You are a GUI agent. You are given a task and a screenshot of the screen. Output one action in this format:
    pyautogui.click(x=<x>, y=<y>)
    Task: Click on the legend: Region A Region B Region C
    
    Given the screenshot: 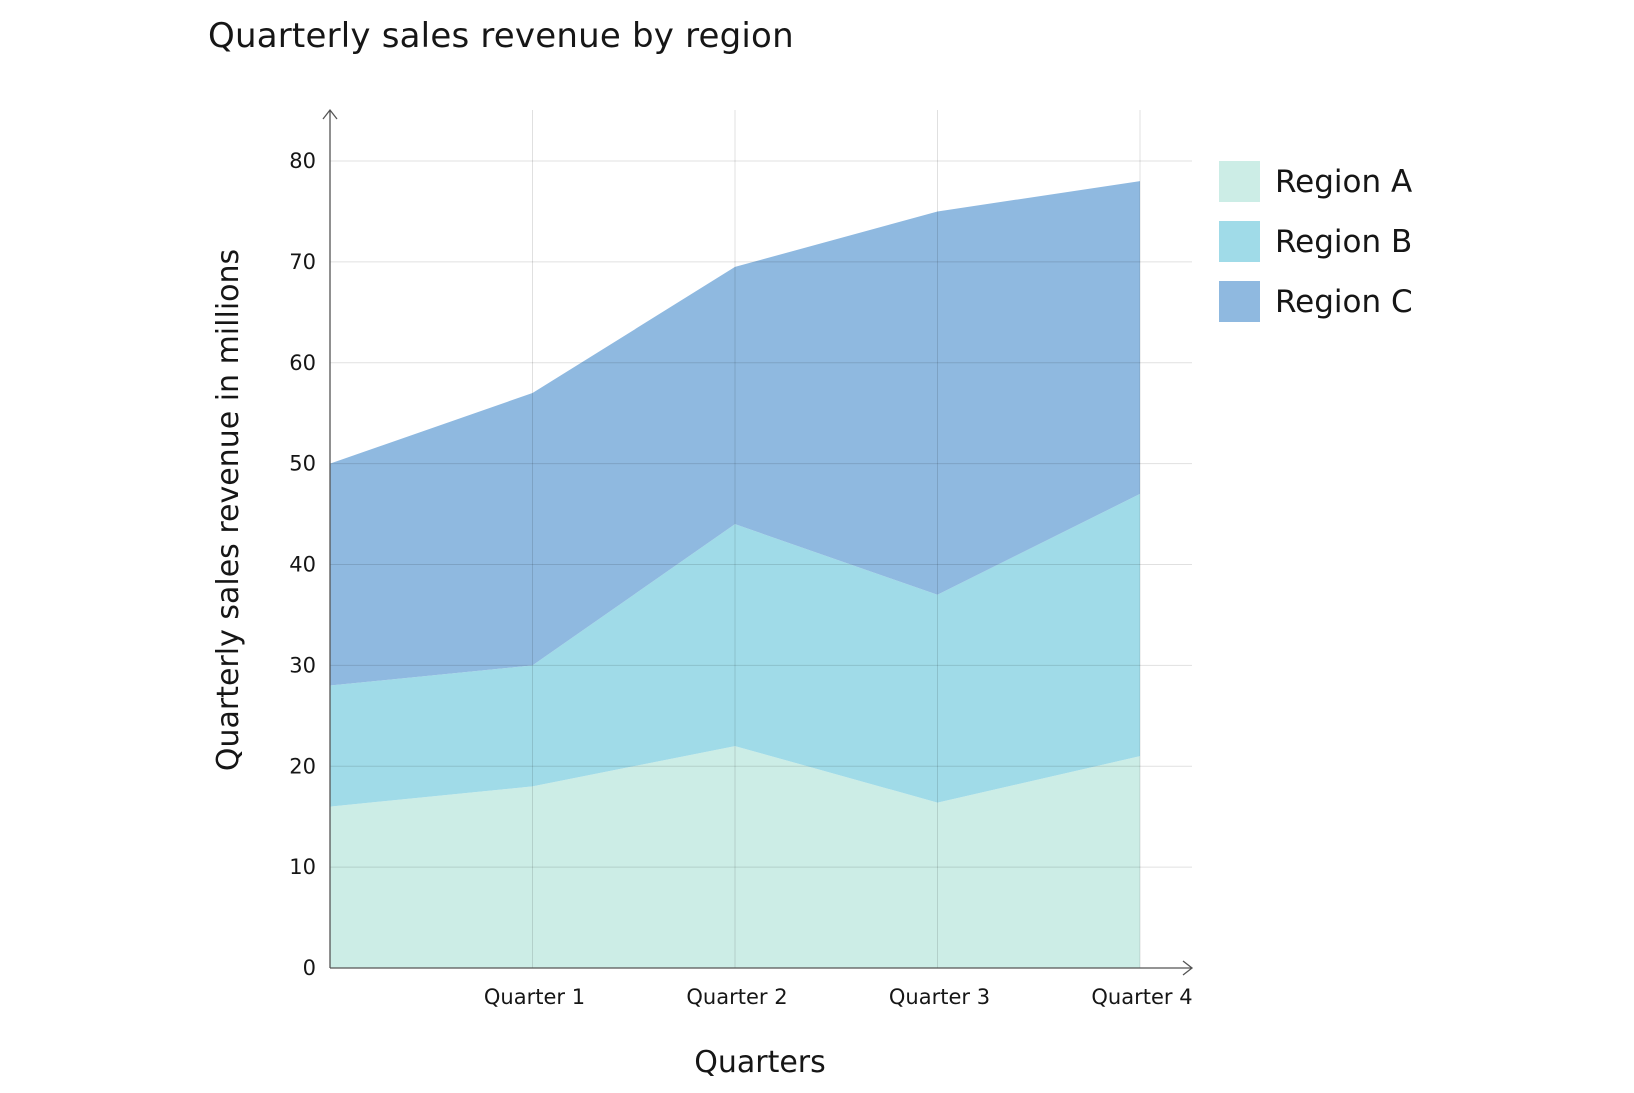 What is the action you would take?
    pyautogui.click(x=1316, y=241)
    